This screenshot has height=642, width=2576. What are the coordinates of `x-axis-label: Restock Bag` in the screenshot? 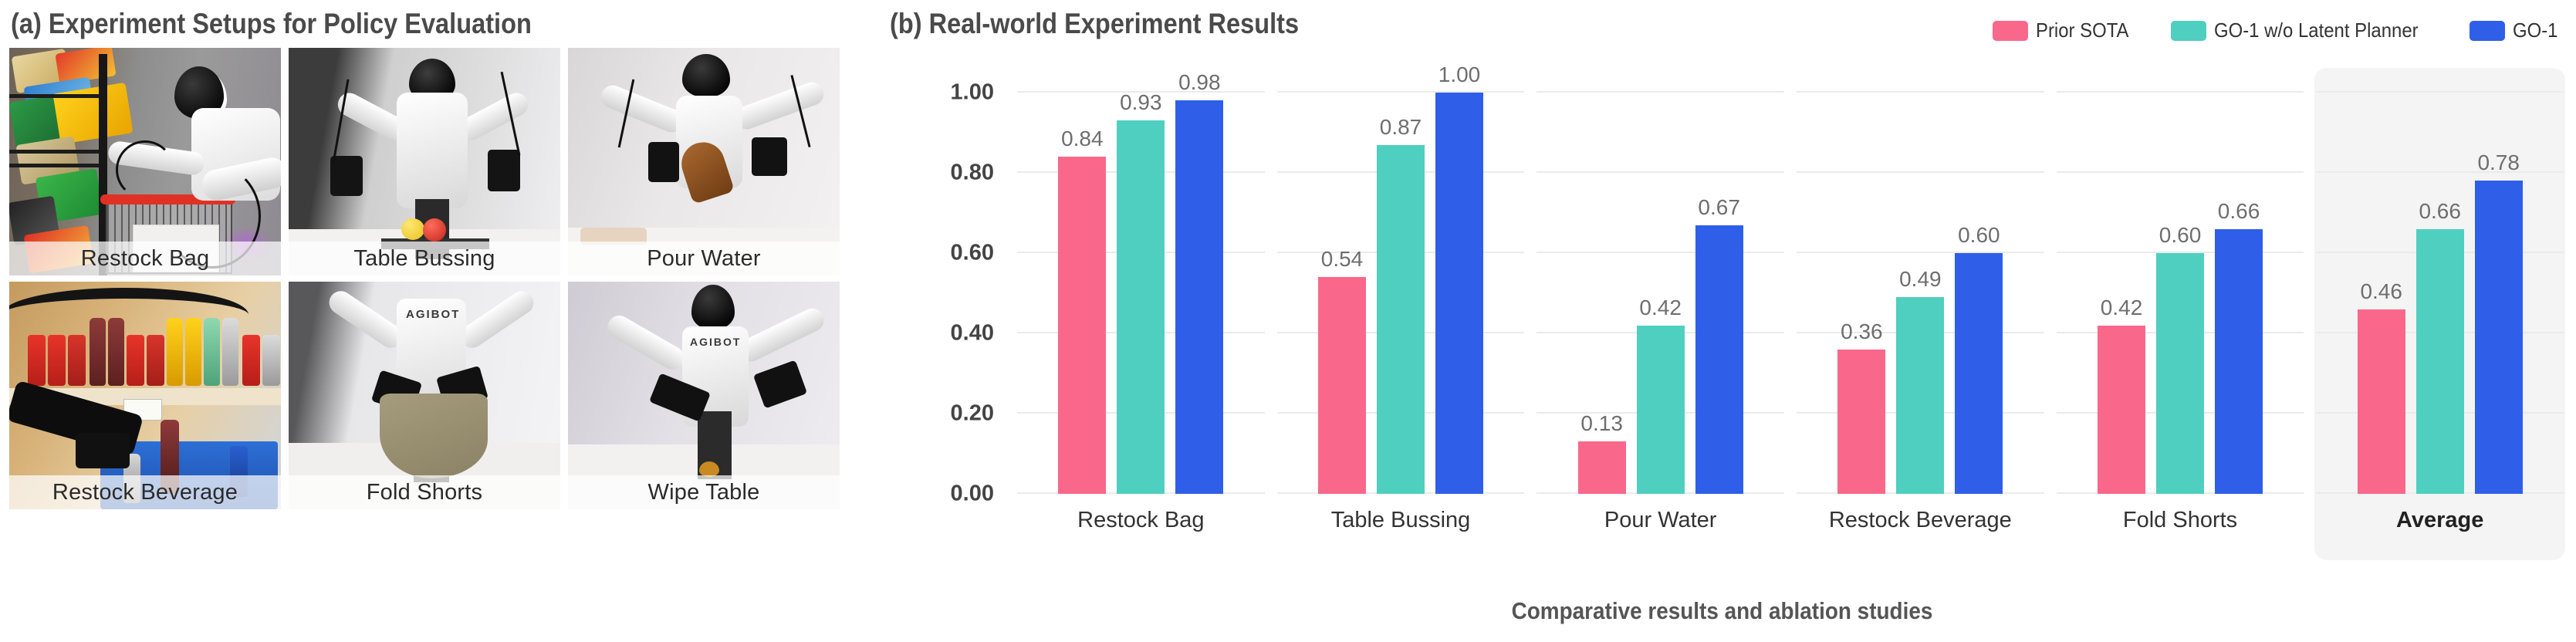 It's located at (1141, 520).